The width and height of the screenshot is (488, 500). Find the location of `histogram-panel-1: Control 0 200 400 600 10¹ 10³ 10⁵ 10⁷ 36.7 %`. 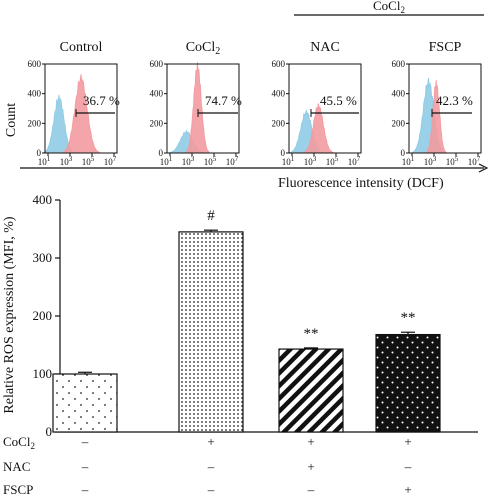

histogram-panel-1: Control 0 200 400 600 10¹ 10³ 10⁵ 10⁷ 36.7 % is located at coordinates (74, 103).